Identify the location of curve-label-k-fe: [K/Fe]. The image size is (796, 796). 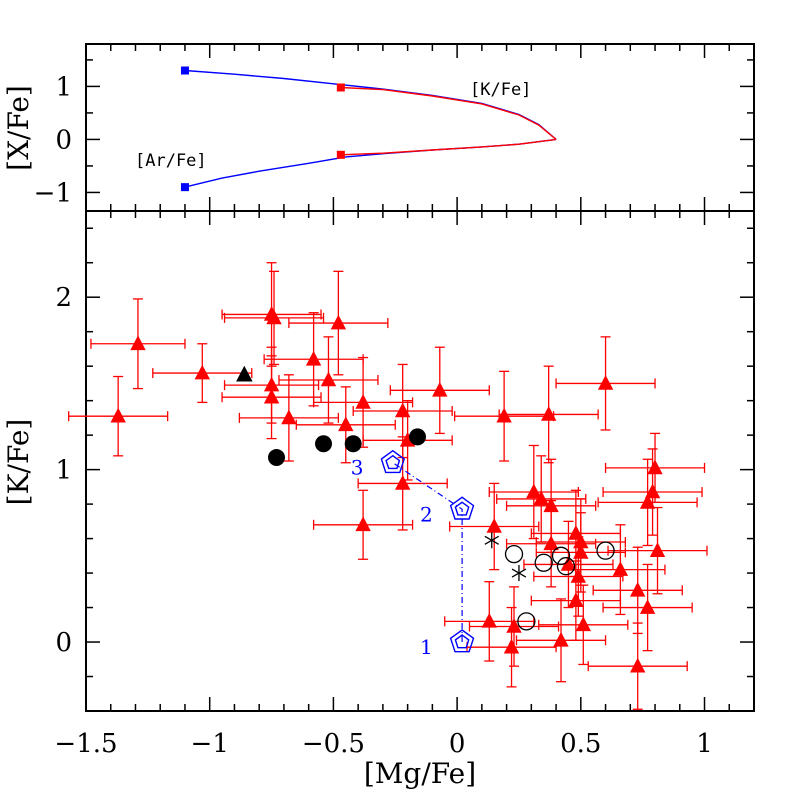
(500, 90).